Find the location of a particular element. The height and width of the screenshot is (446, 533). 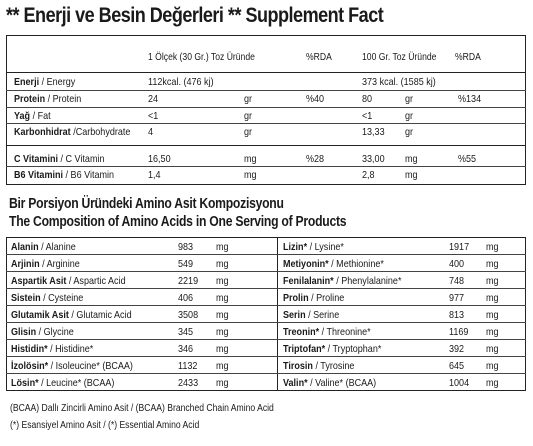

nutrient-name: Serin / Serine is located at coordinates (311, 315).